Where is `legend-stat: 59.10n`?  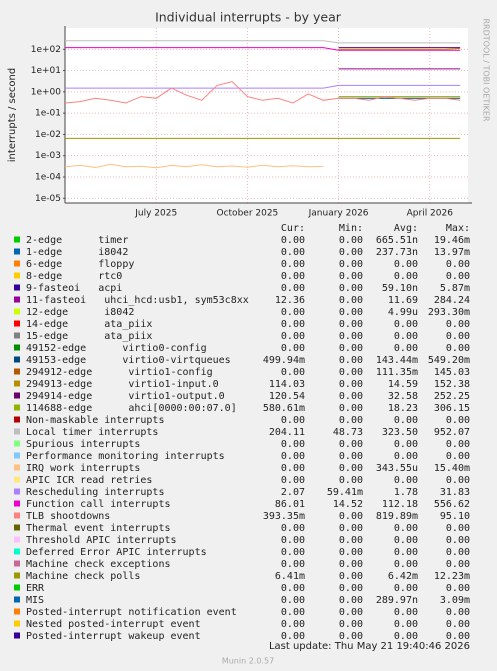 legend-stat: 59.10n is located at coordinates (400, 288).